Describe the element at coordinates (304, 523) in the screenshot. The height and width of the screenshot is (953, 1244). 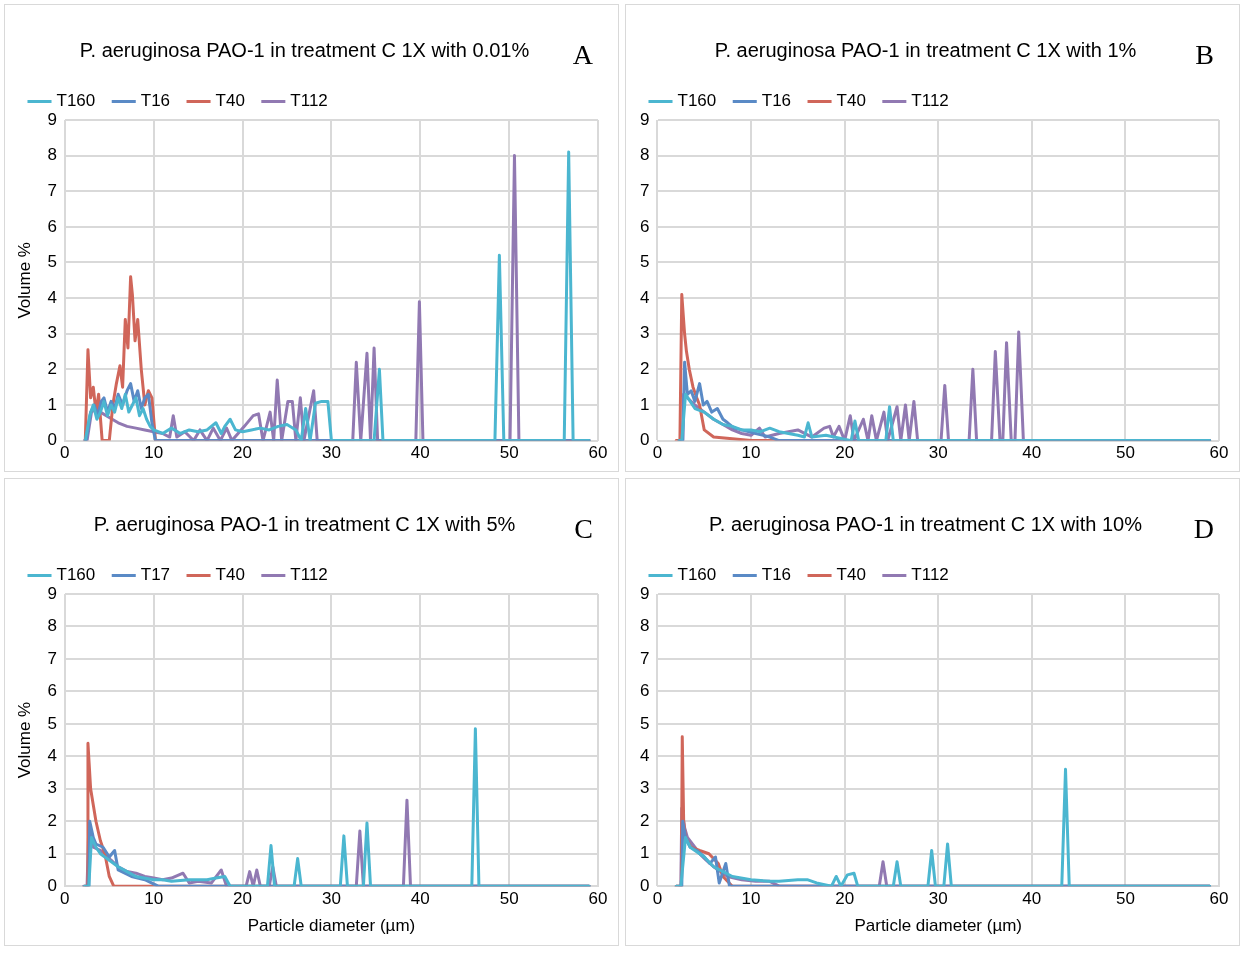
I see `chart-title: P. aeruginosa PAO-1 in treatment C 1X with 5%` at that location.